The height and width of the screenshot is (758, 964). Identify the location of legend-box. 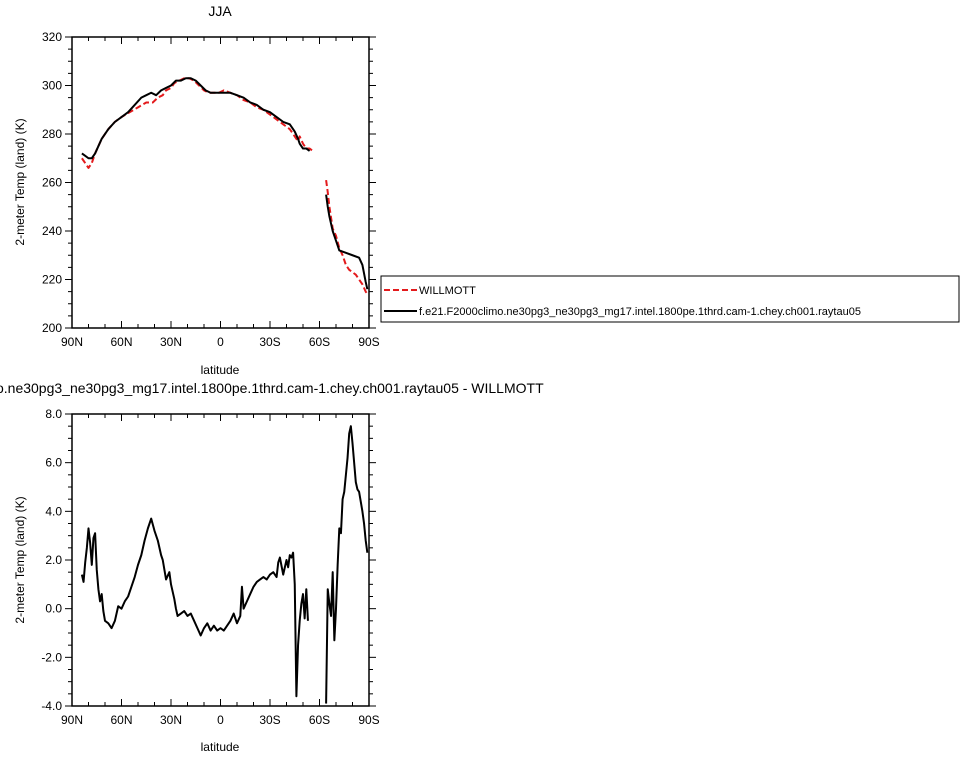
(670, 299).